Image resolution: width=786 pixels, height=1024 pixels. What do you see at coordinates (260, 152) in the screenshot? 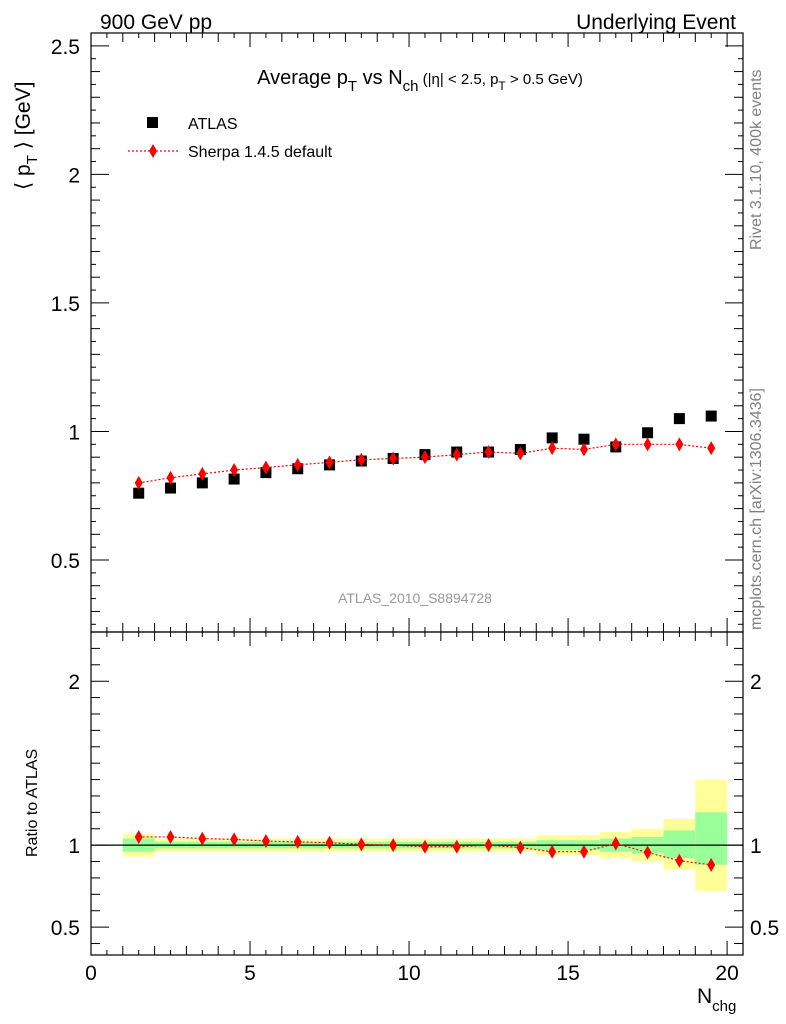
I see `legend-sherpa-label: Sherpa 1.4.5 default` at bounding box center [260, 152].